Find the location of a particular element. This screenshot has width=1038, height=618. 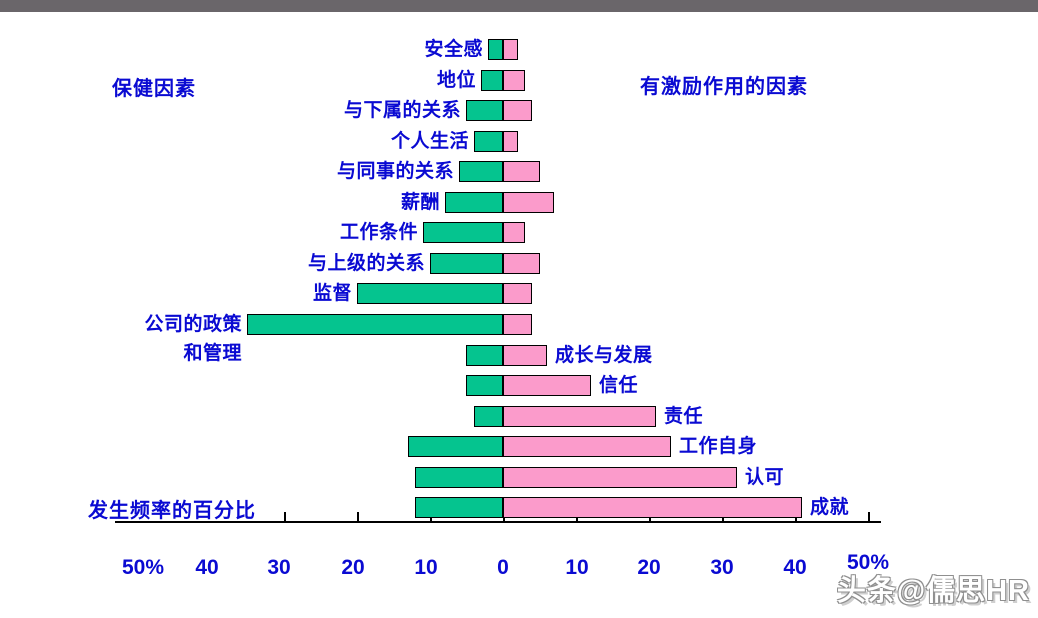

bar-label: 个人生活 is located at coordinates (429, 141).